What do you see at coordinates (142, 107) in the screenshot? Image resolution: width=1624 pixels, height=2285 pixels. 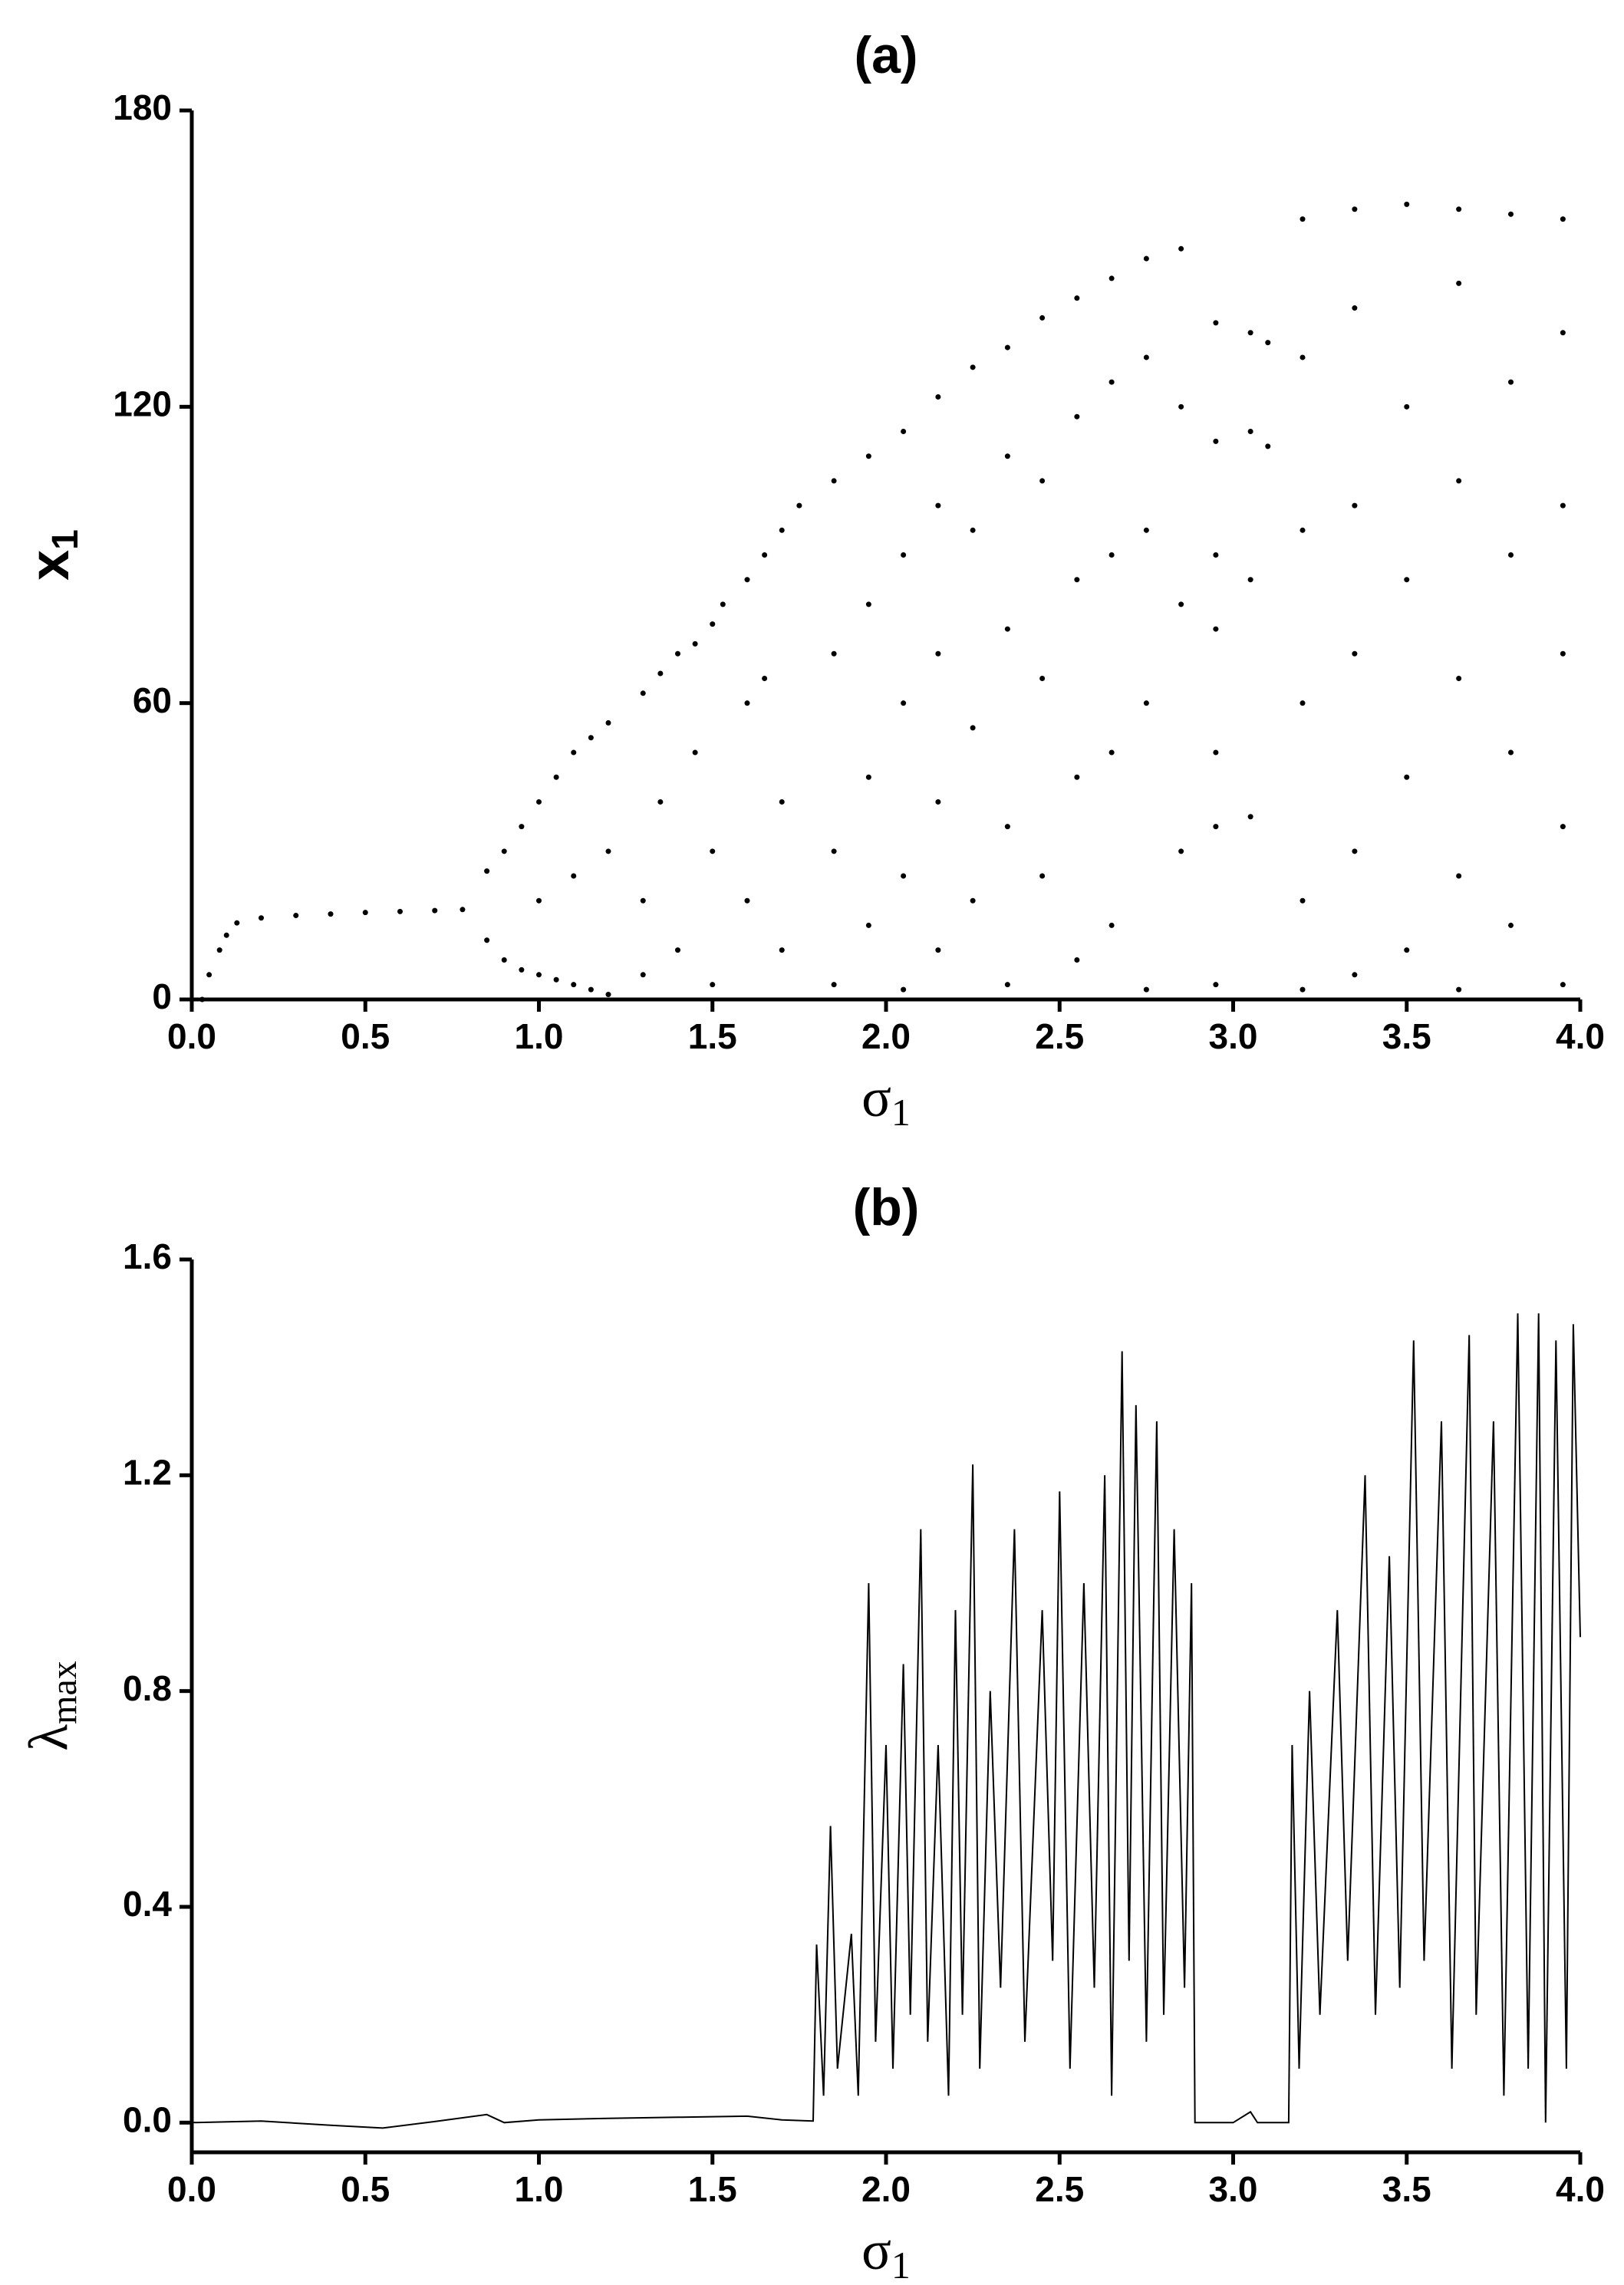 I see `y-tick-label: 180` at bounding box center [142, 107].